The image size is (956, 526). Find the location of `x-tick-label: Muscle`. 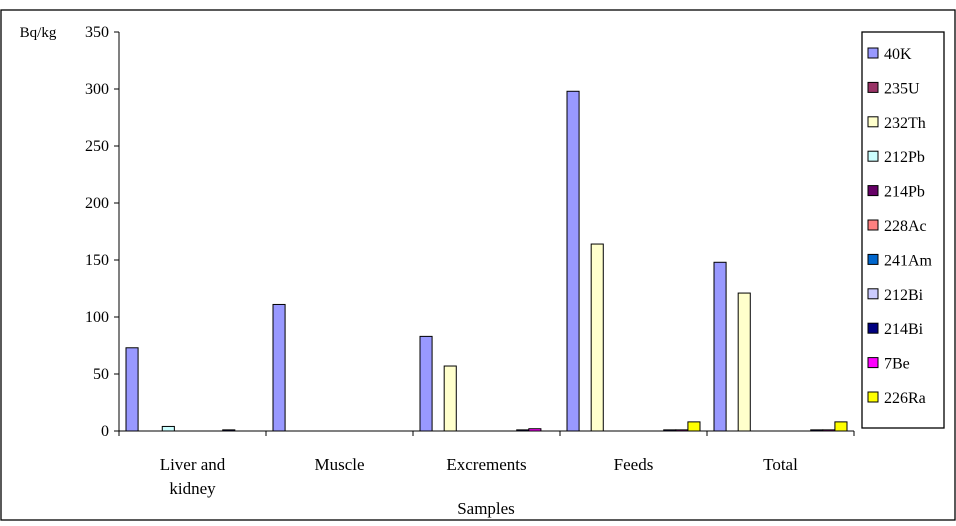

x-tick-label: Muscle is located at coordinates (339, 464).